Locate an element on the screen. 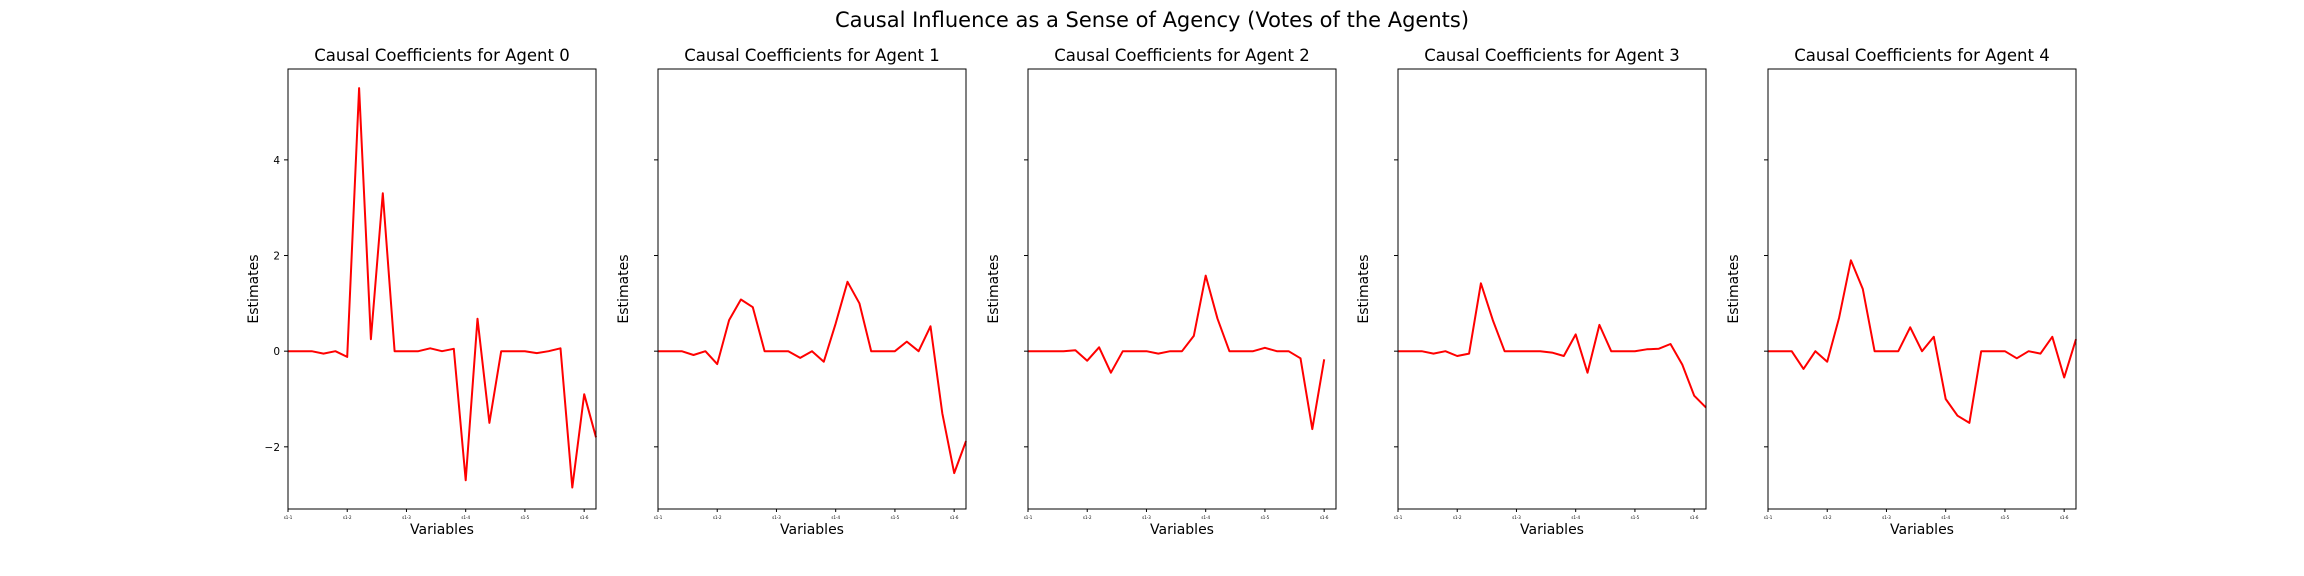 Image resolution: width=2304 pixels, height=576 pixels. subplot-title: Causal Coefficients for Agent 4 is located at coordinates (1921, 55).